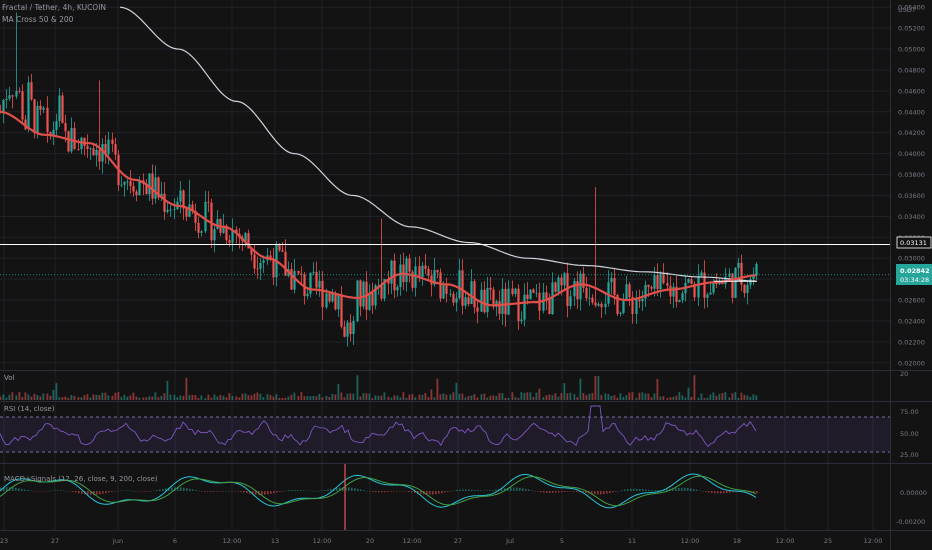 This screenshot has width=932, height=550. Describe the element at coordinates (378, 426) in the screenshot. I see `rsi-line` at that location.